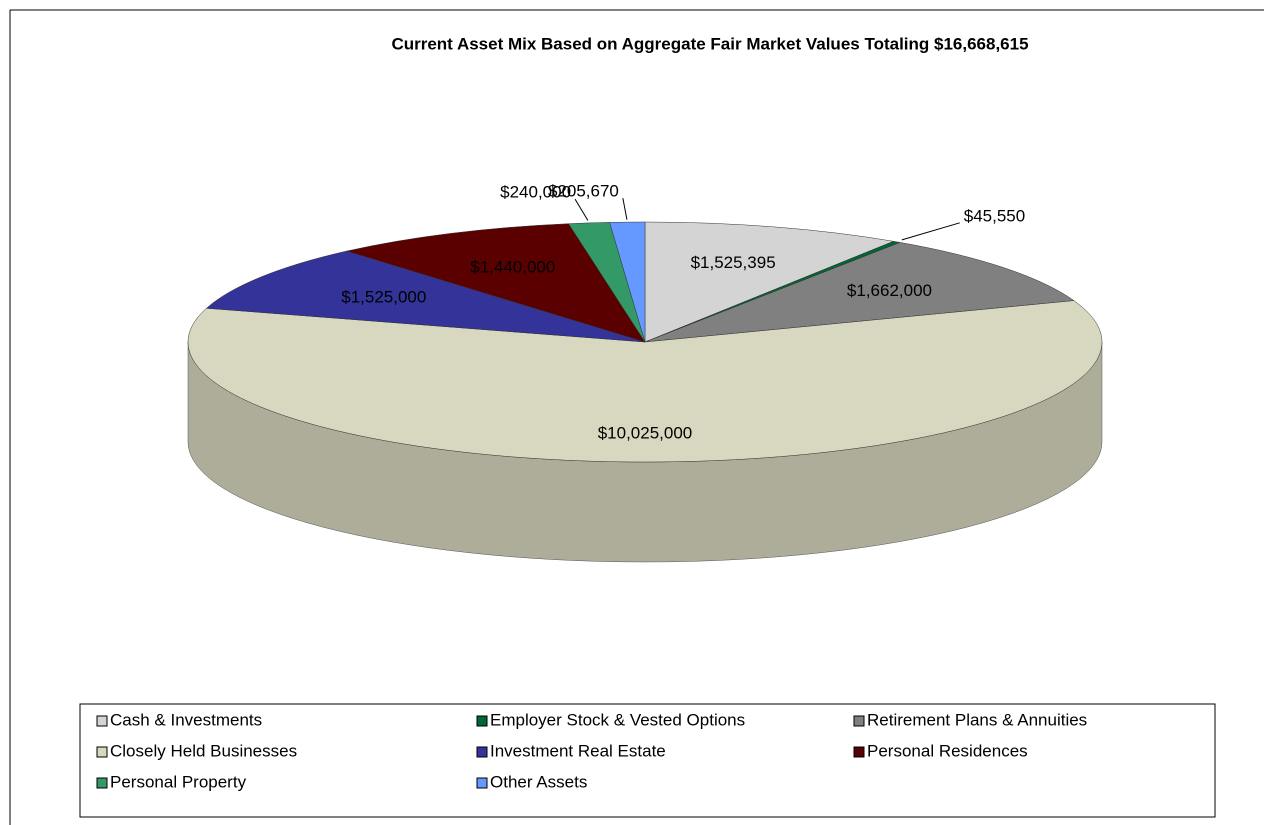 This screenshot has width=1264, height=825. I want to click on legend-label: Investment Real Estate, so click(578, 750).